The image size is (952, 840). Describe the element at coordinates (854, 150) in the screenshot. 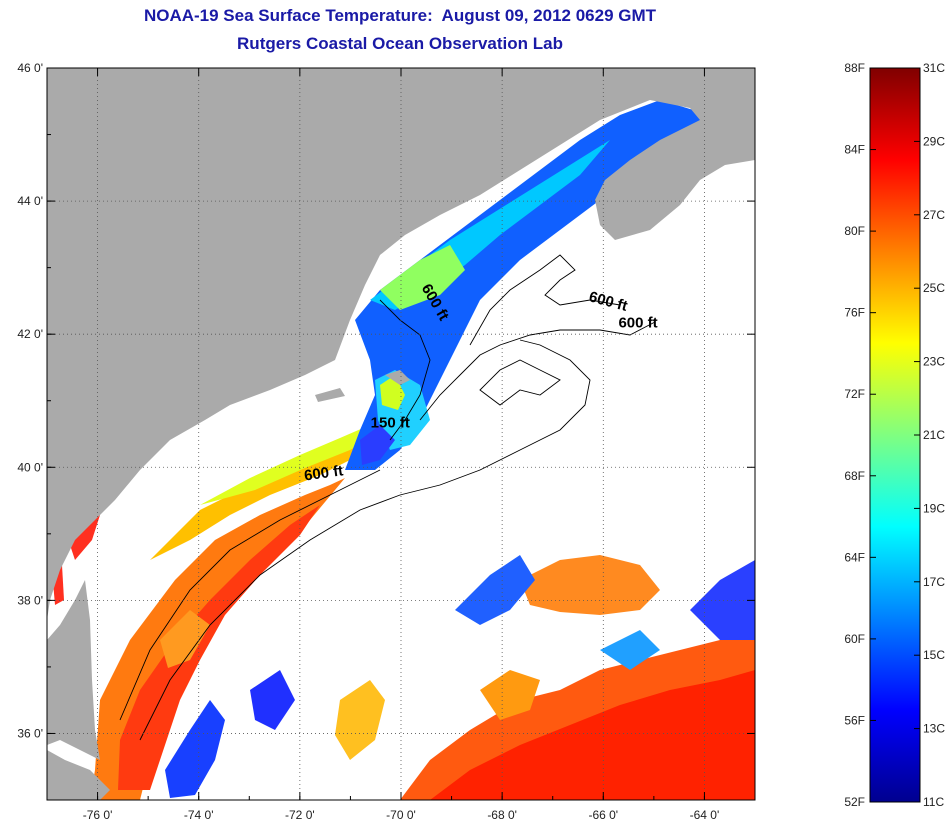

I see `fahrenheit-label: 84F` at that location.